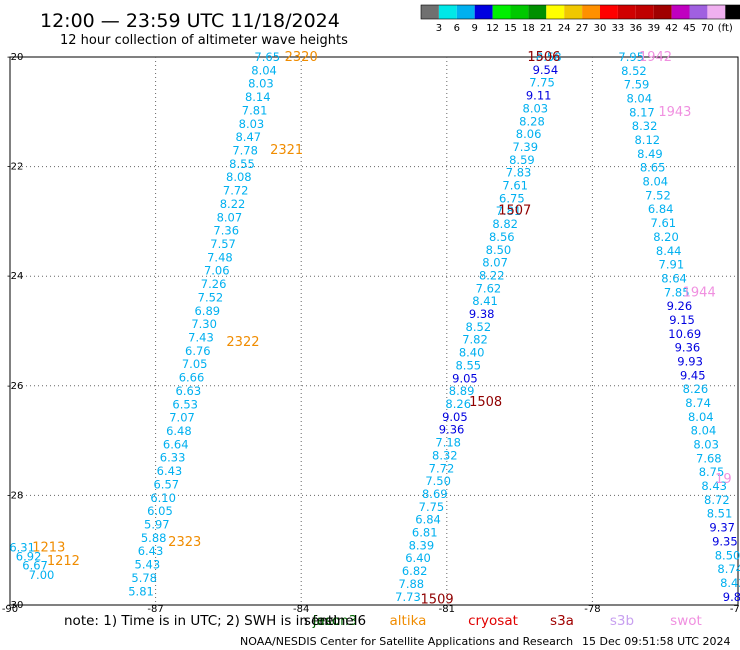  I want to click on swh-point-label: 8.74, so click(728, 569).